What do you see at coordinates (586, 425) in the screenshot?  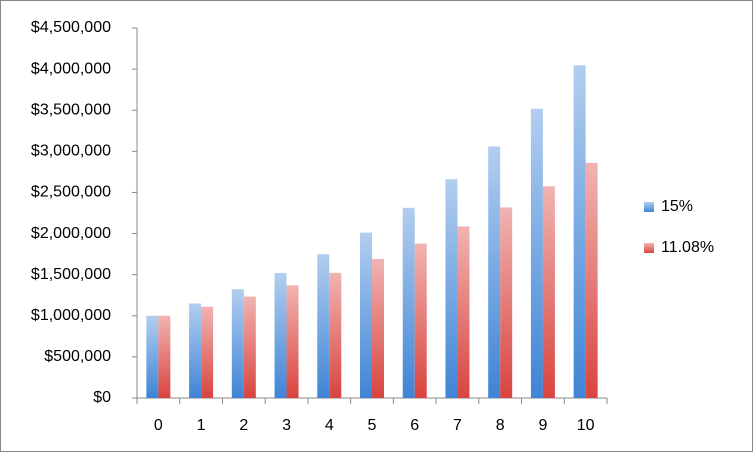 I see `x-tick-label: 10` at bounding box center [586, 425].